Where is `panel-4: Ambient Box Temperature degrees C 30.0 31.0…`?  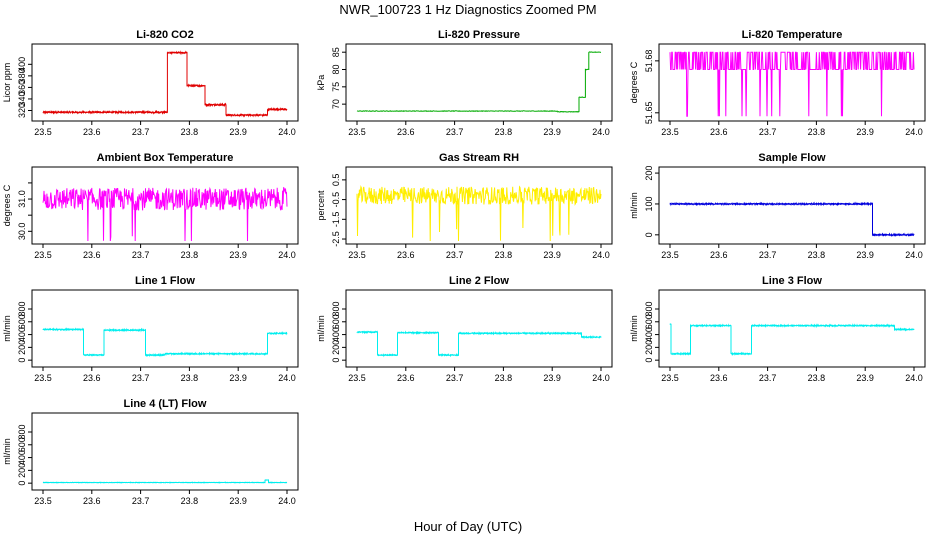
panel-4: Ambient Box Temperature degrees C 30.0 31.0… is located at coordinates (150, 206).